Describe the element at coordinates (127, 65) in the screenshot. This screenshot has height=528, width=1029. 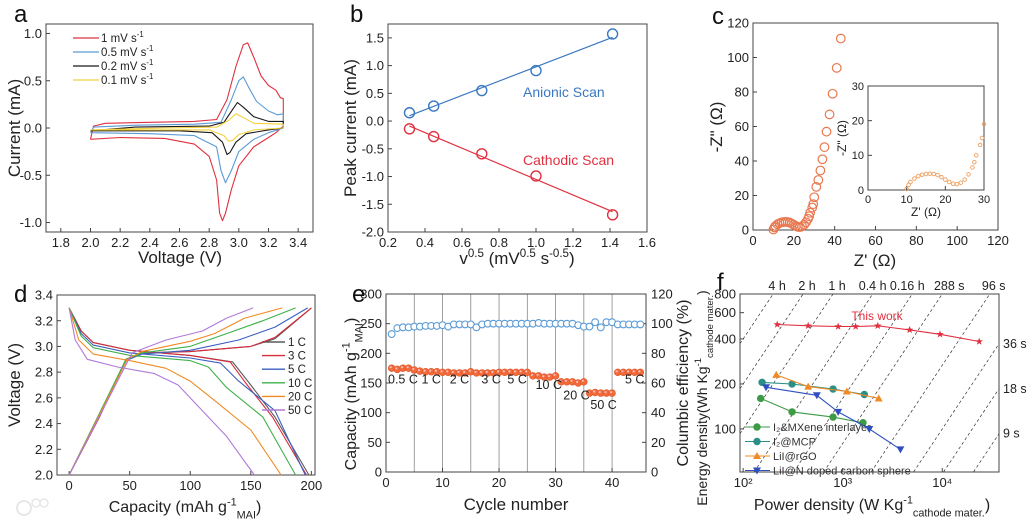
I see `legend-label: 0.2 mV s-1` at that location.